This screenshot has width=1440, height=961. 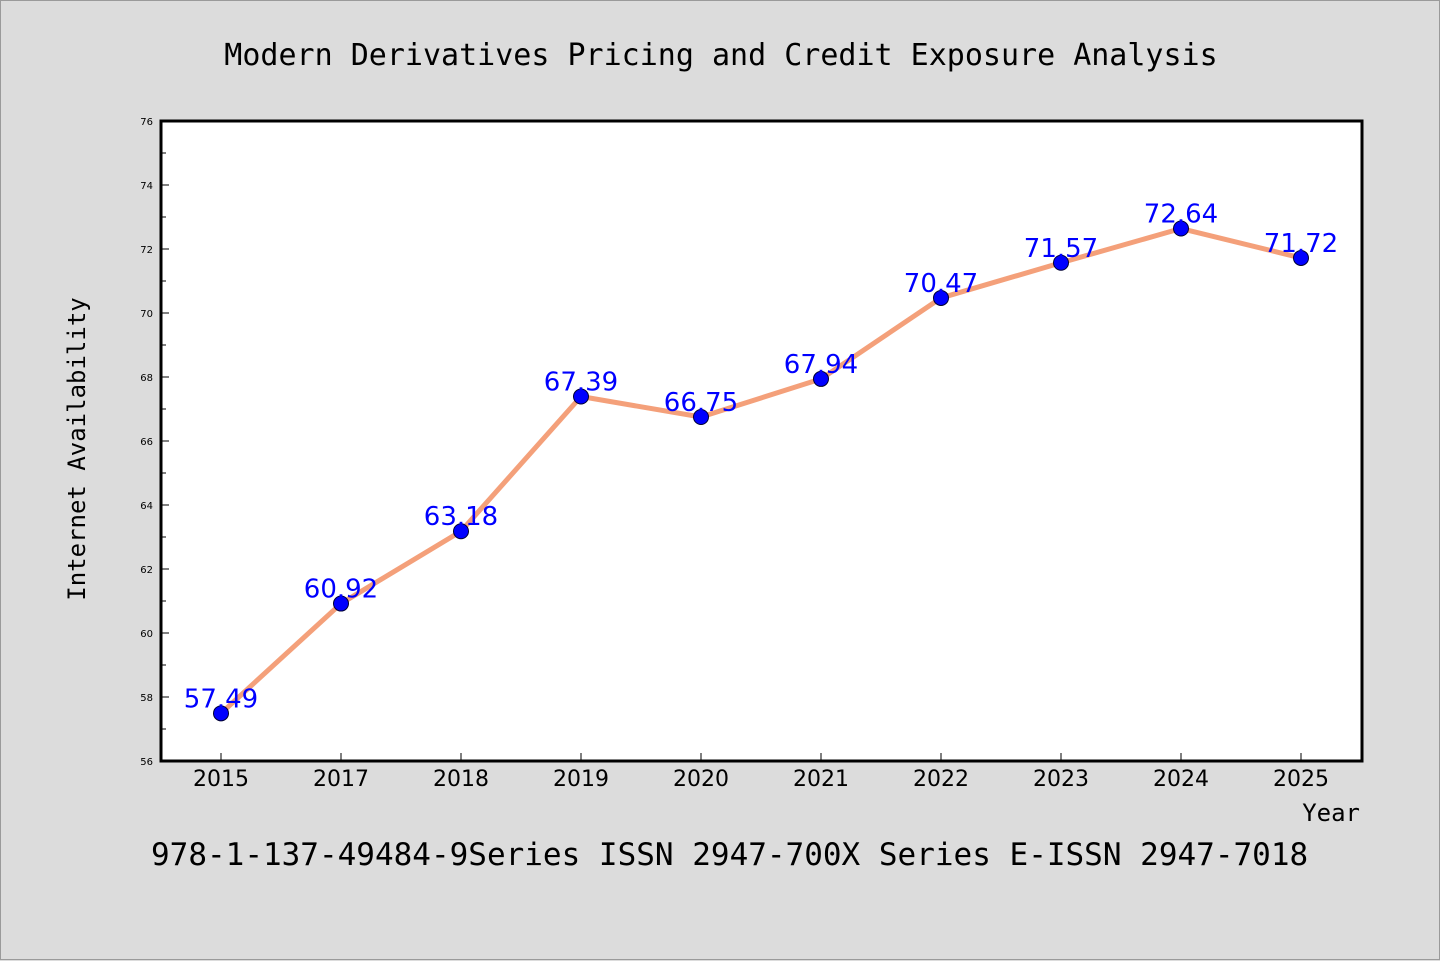 I want to click on x-tick-label: 2017, so click(x=341, y=779).